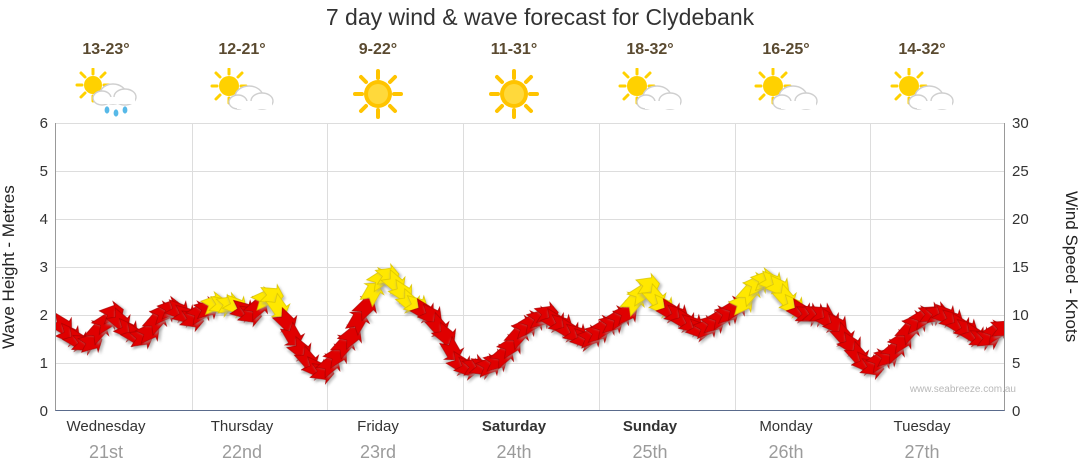 This screenshot has height=475, width=1080. I want to click on date-label-27th: 27th, so click(922, 452).